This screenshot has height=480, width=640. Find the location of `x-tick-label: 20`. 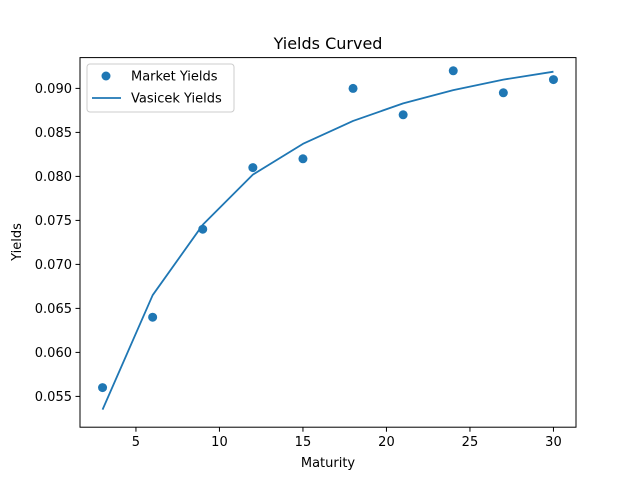

x-tick-label: 20 is located at coordinates (386, 442).